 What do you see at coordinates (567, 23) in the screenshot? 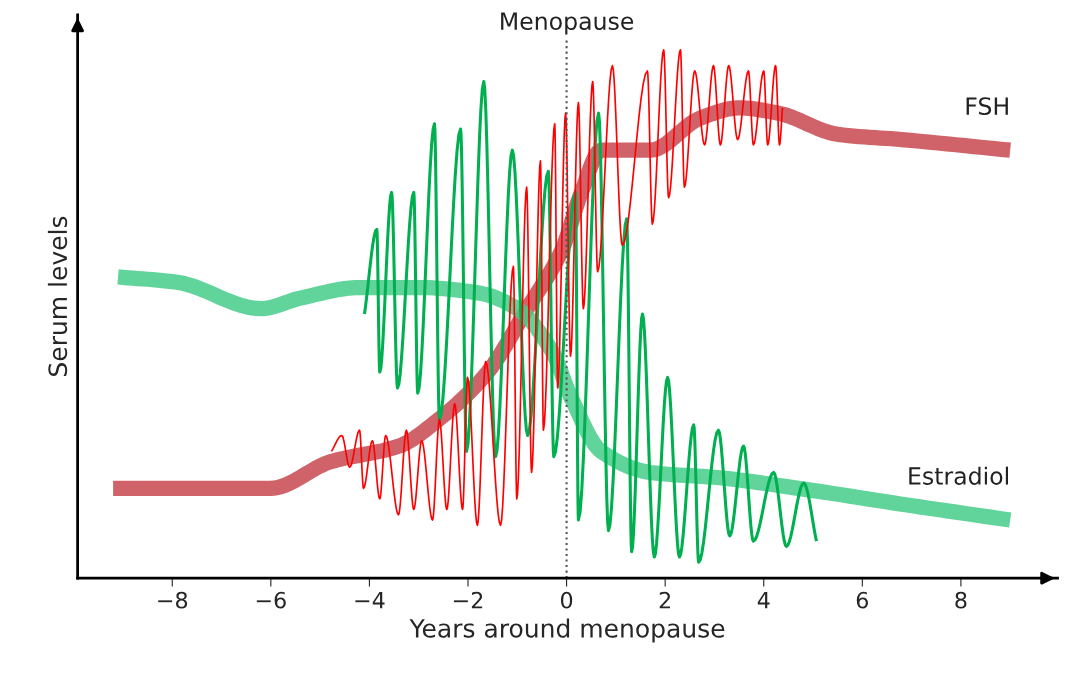
I see `ref-line-label: Menopause` at bounding box center [567, 23].